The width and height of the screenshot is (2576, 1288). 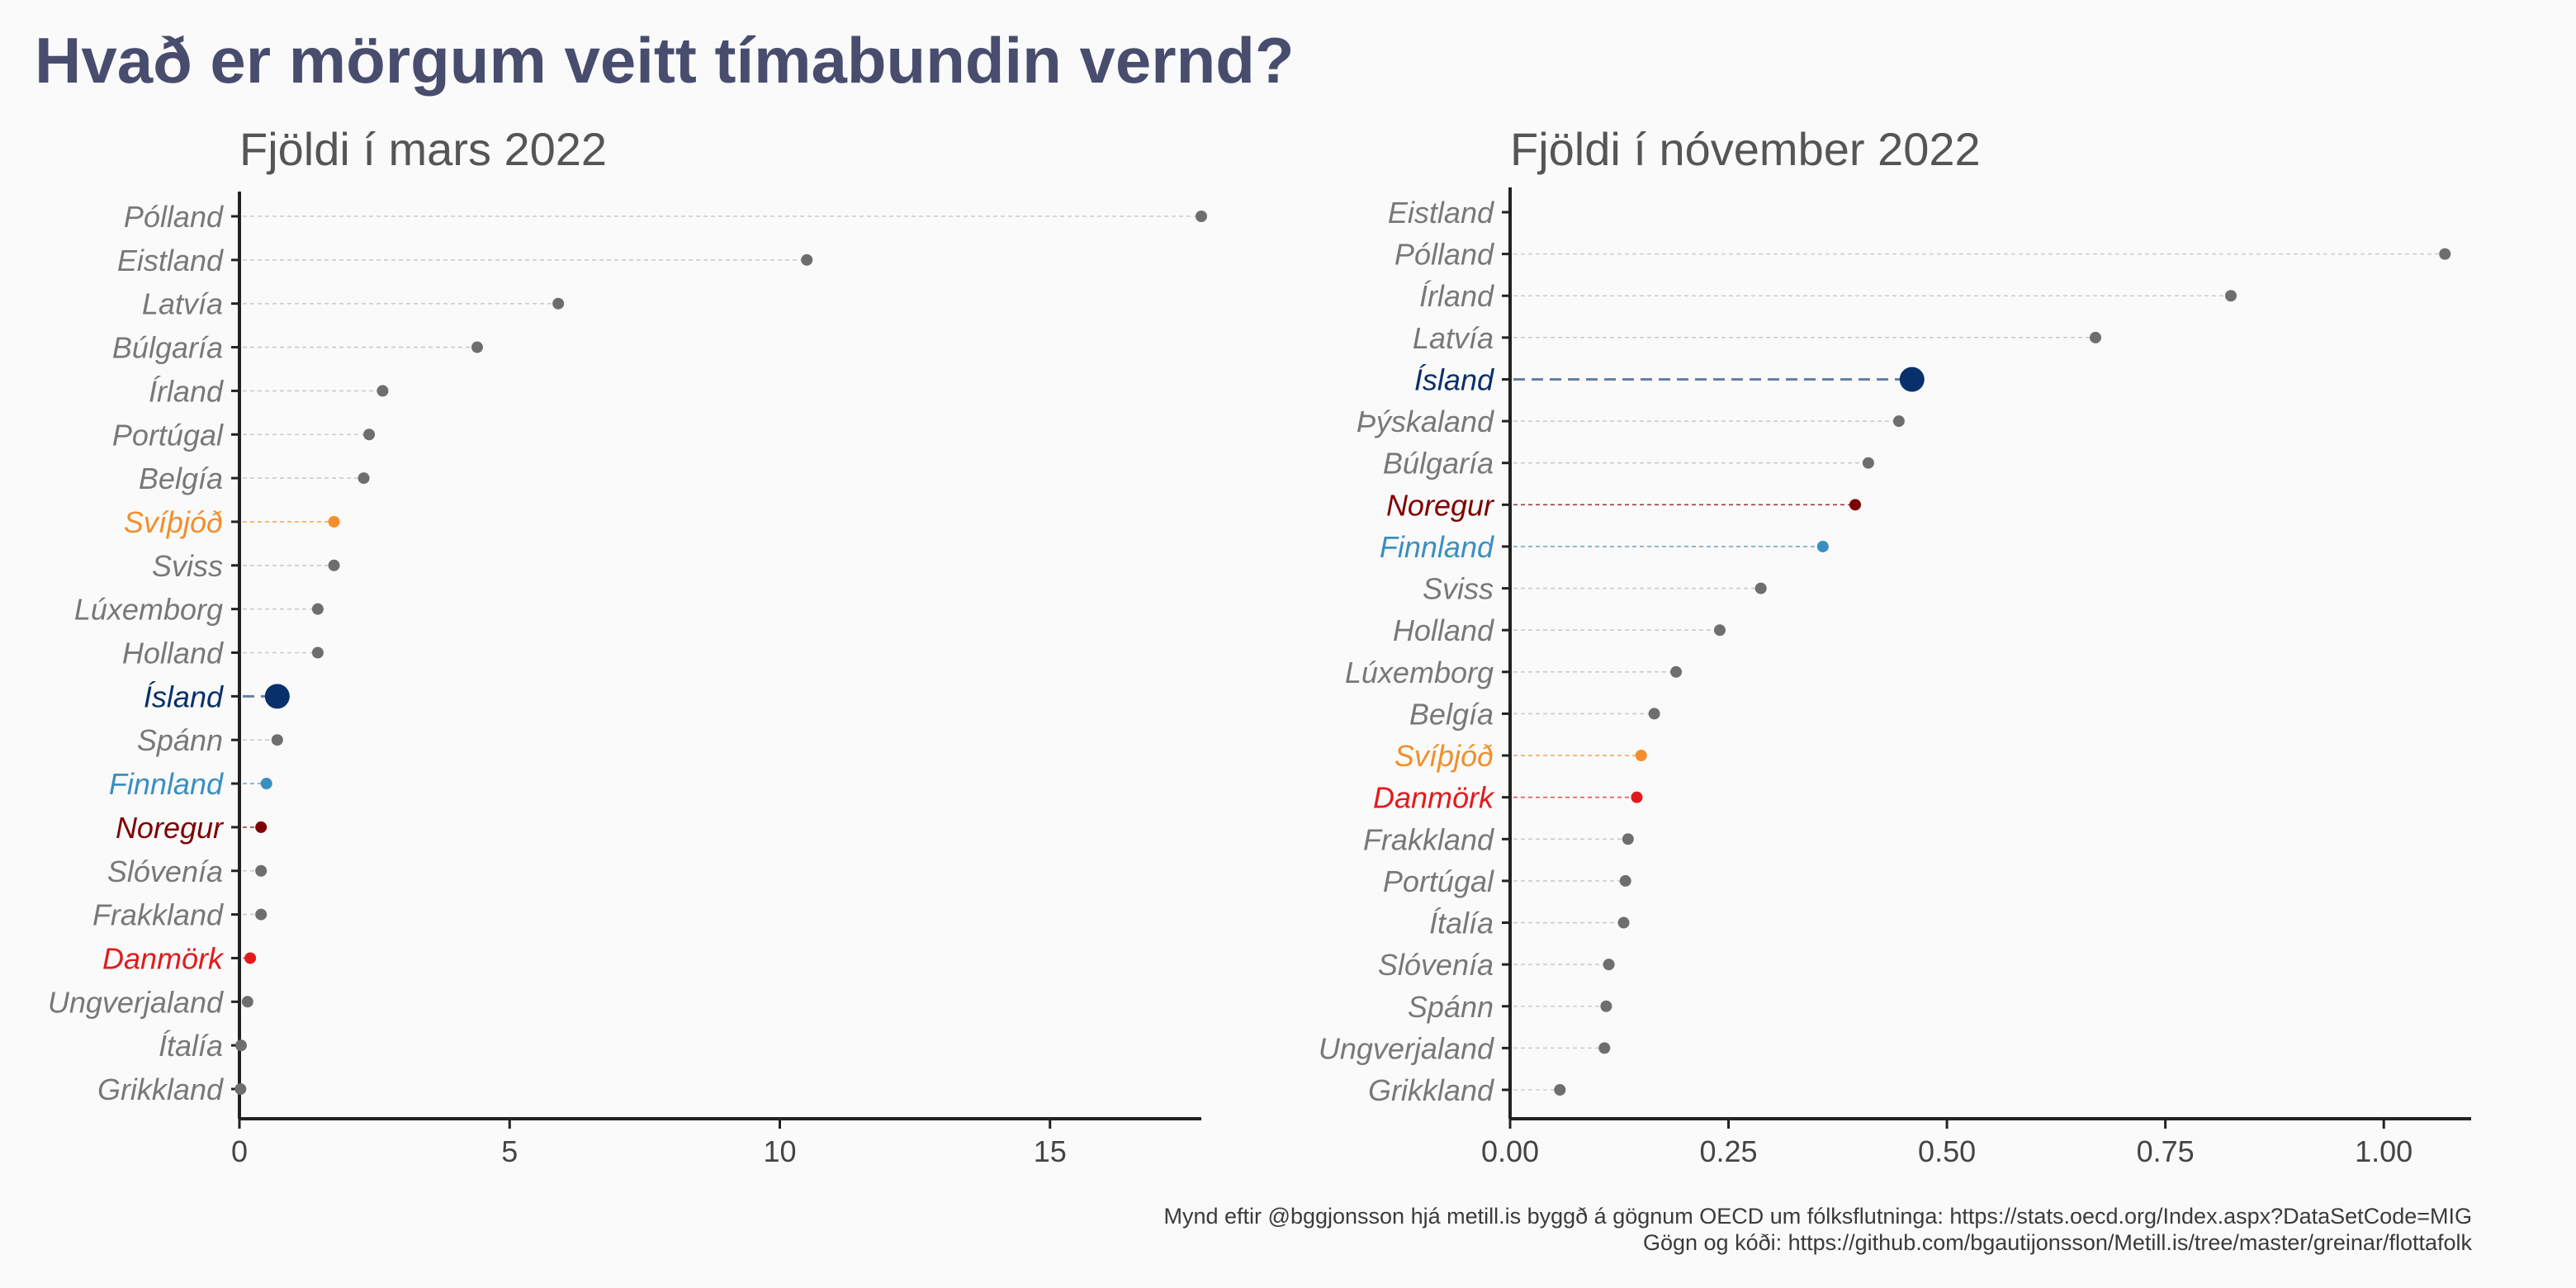 I want to click on panel-subtitle: Fjöldi í mars 2022, so click(x=423, y=149).